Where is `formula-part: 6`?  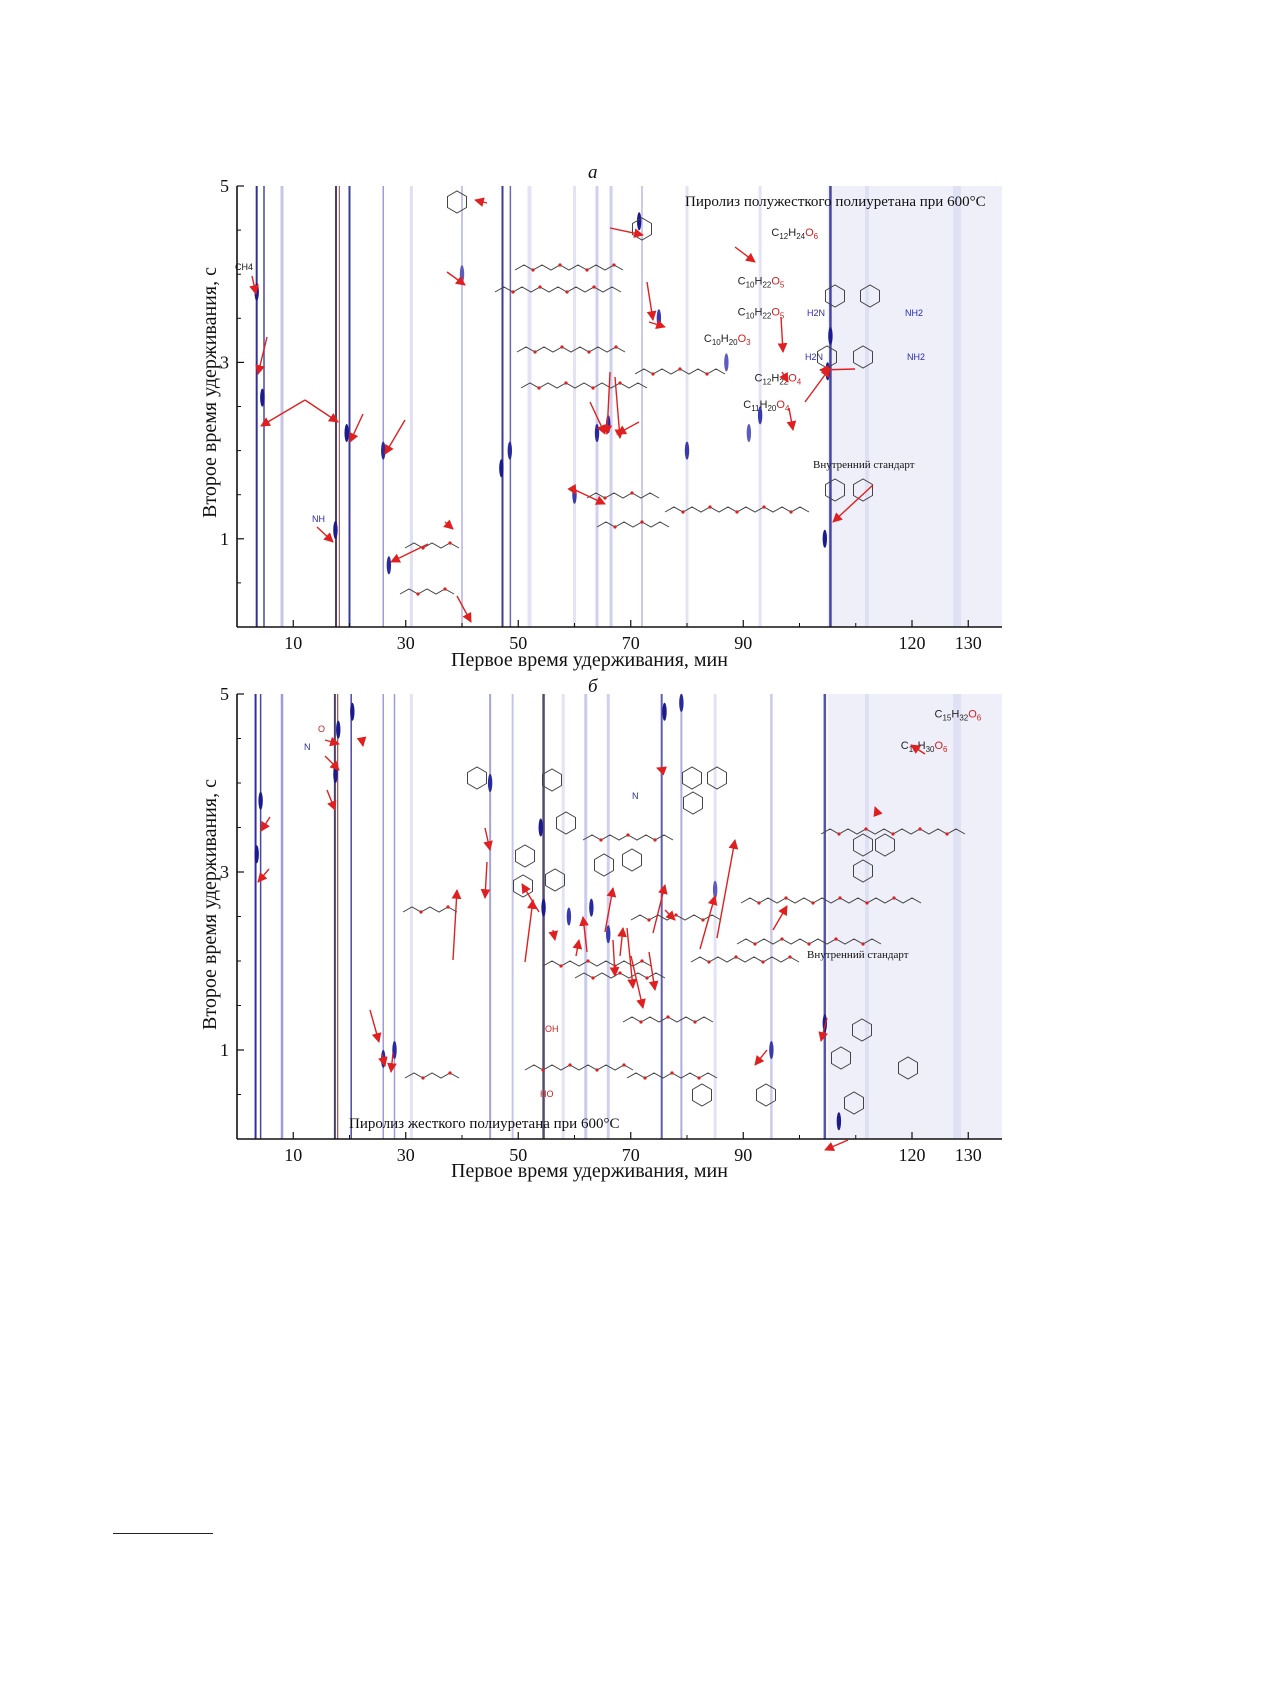 formula-part: 6 is located at coordinates (816, 236).